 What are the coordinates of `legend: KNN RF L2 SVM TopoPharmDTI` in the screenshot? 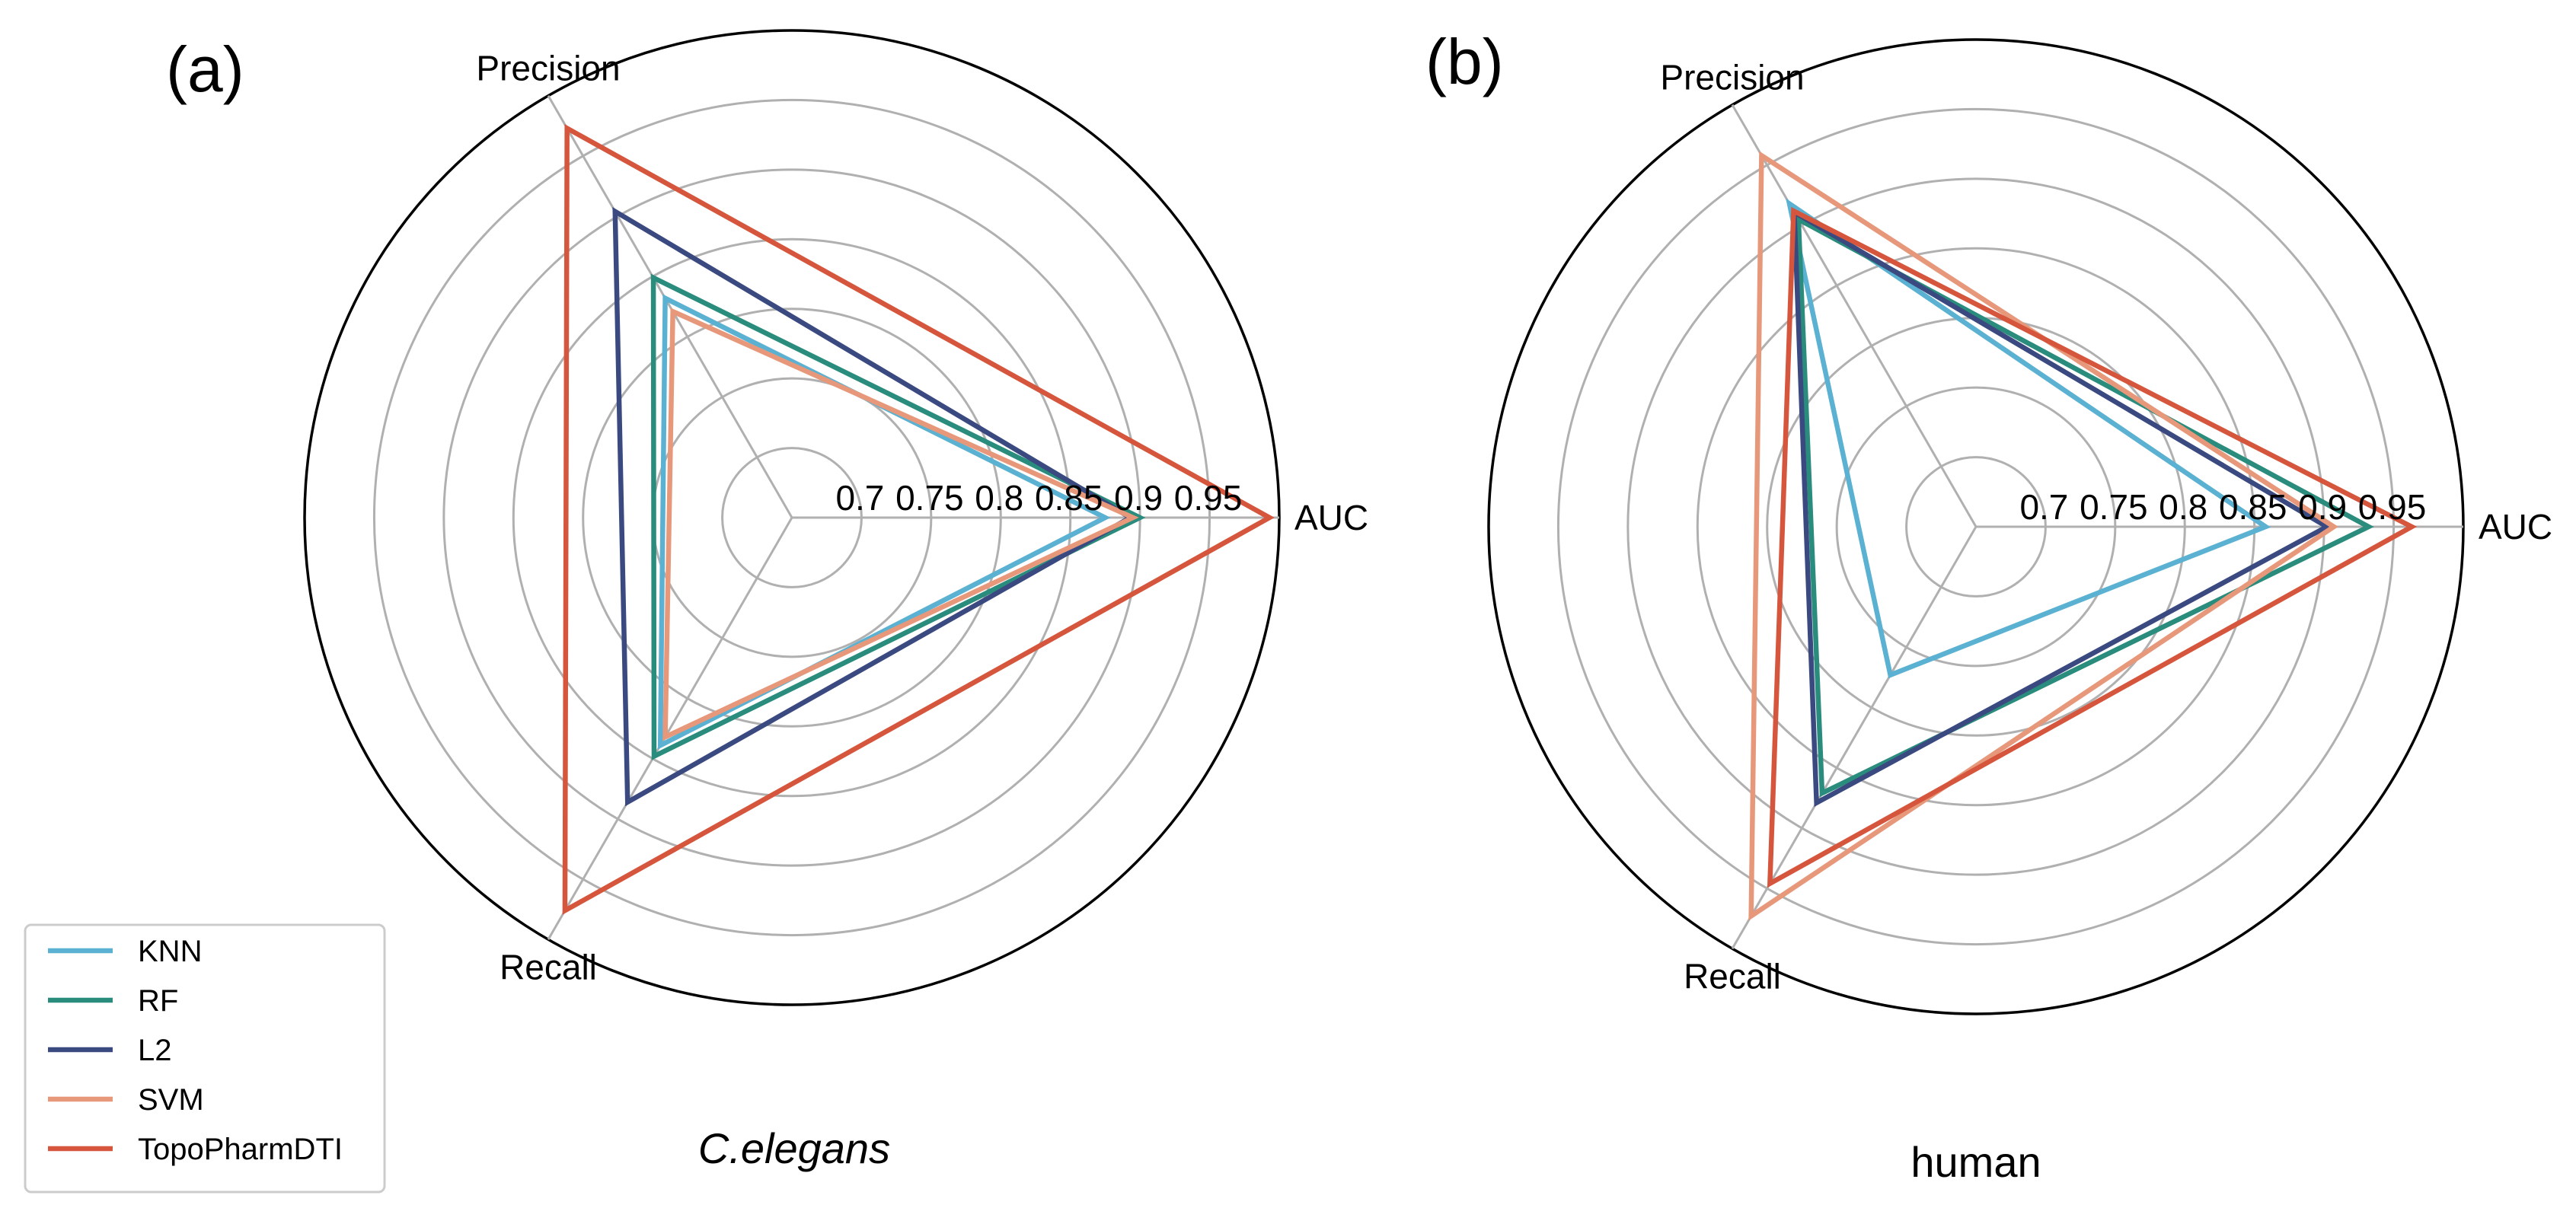 It's located at (205, 1058).